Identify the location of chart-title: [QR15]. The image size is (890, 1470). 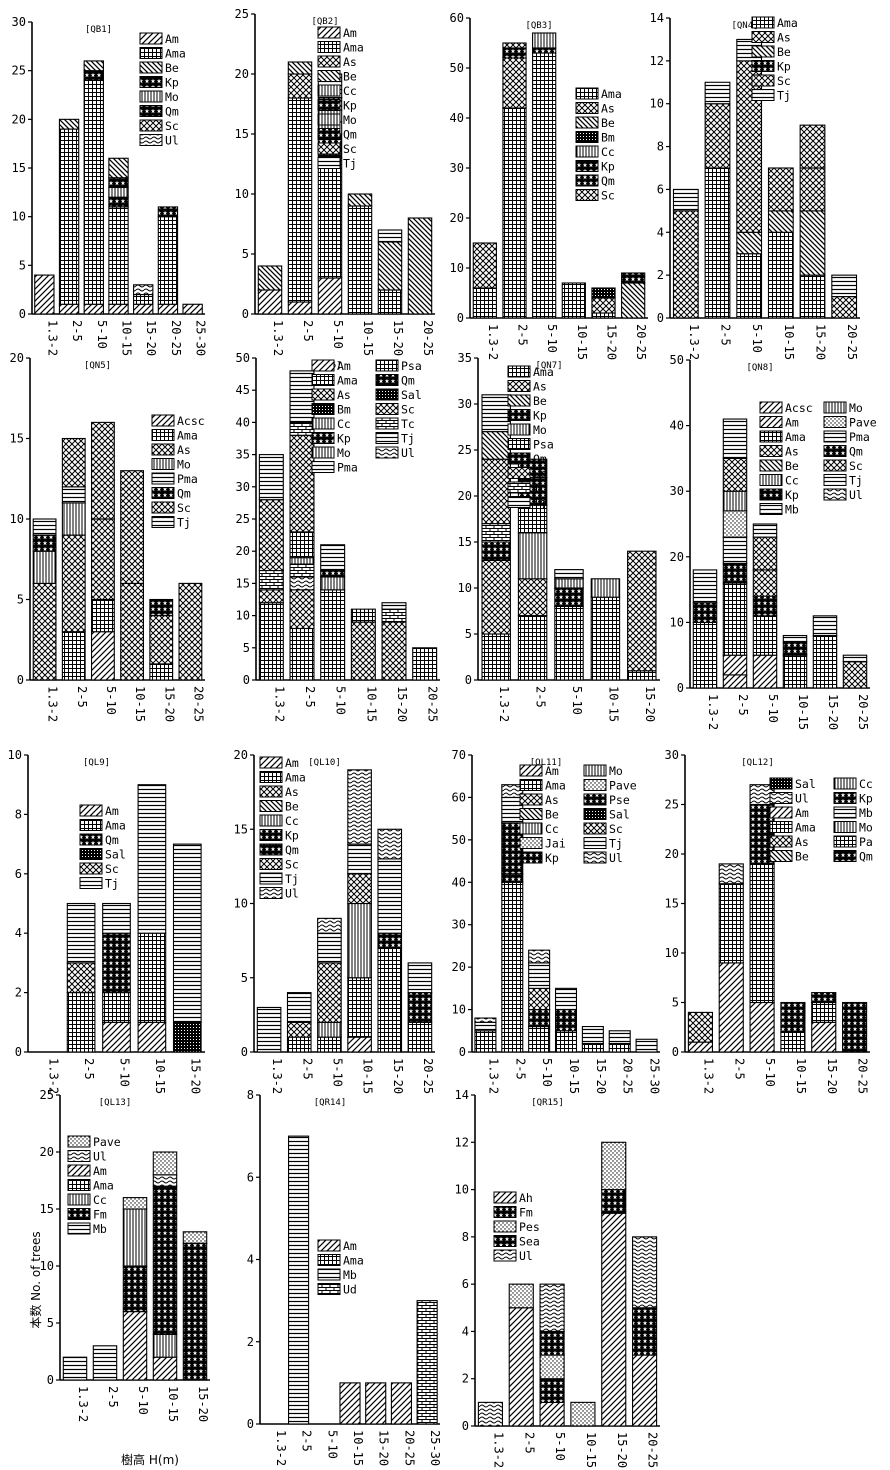
(547, 1103).